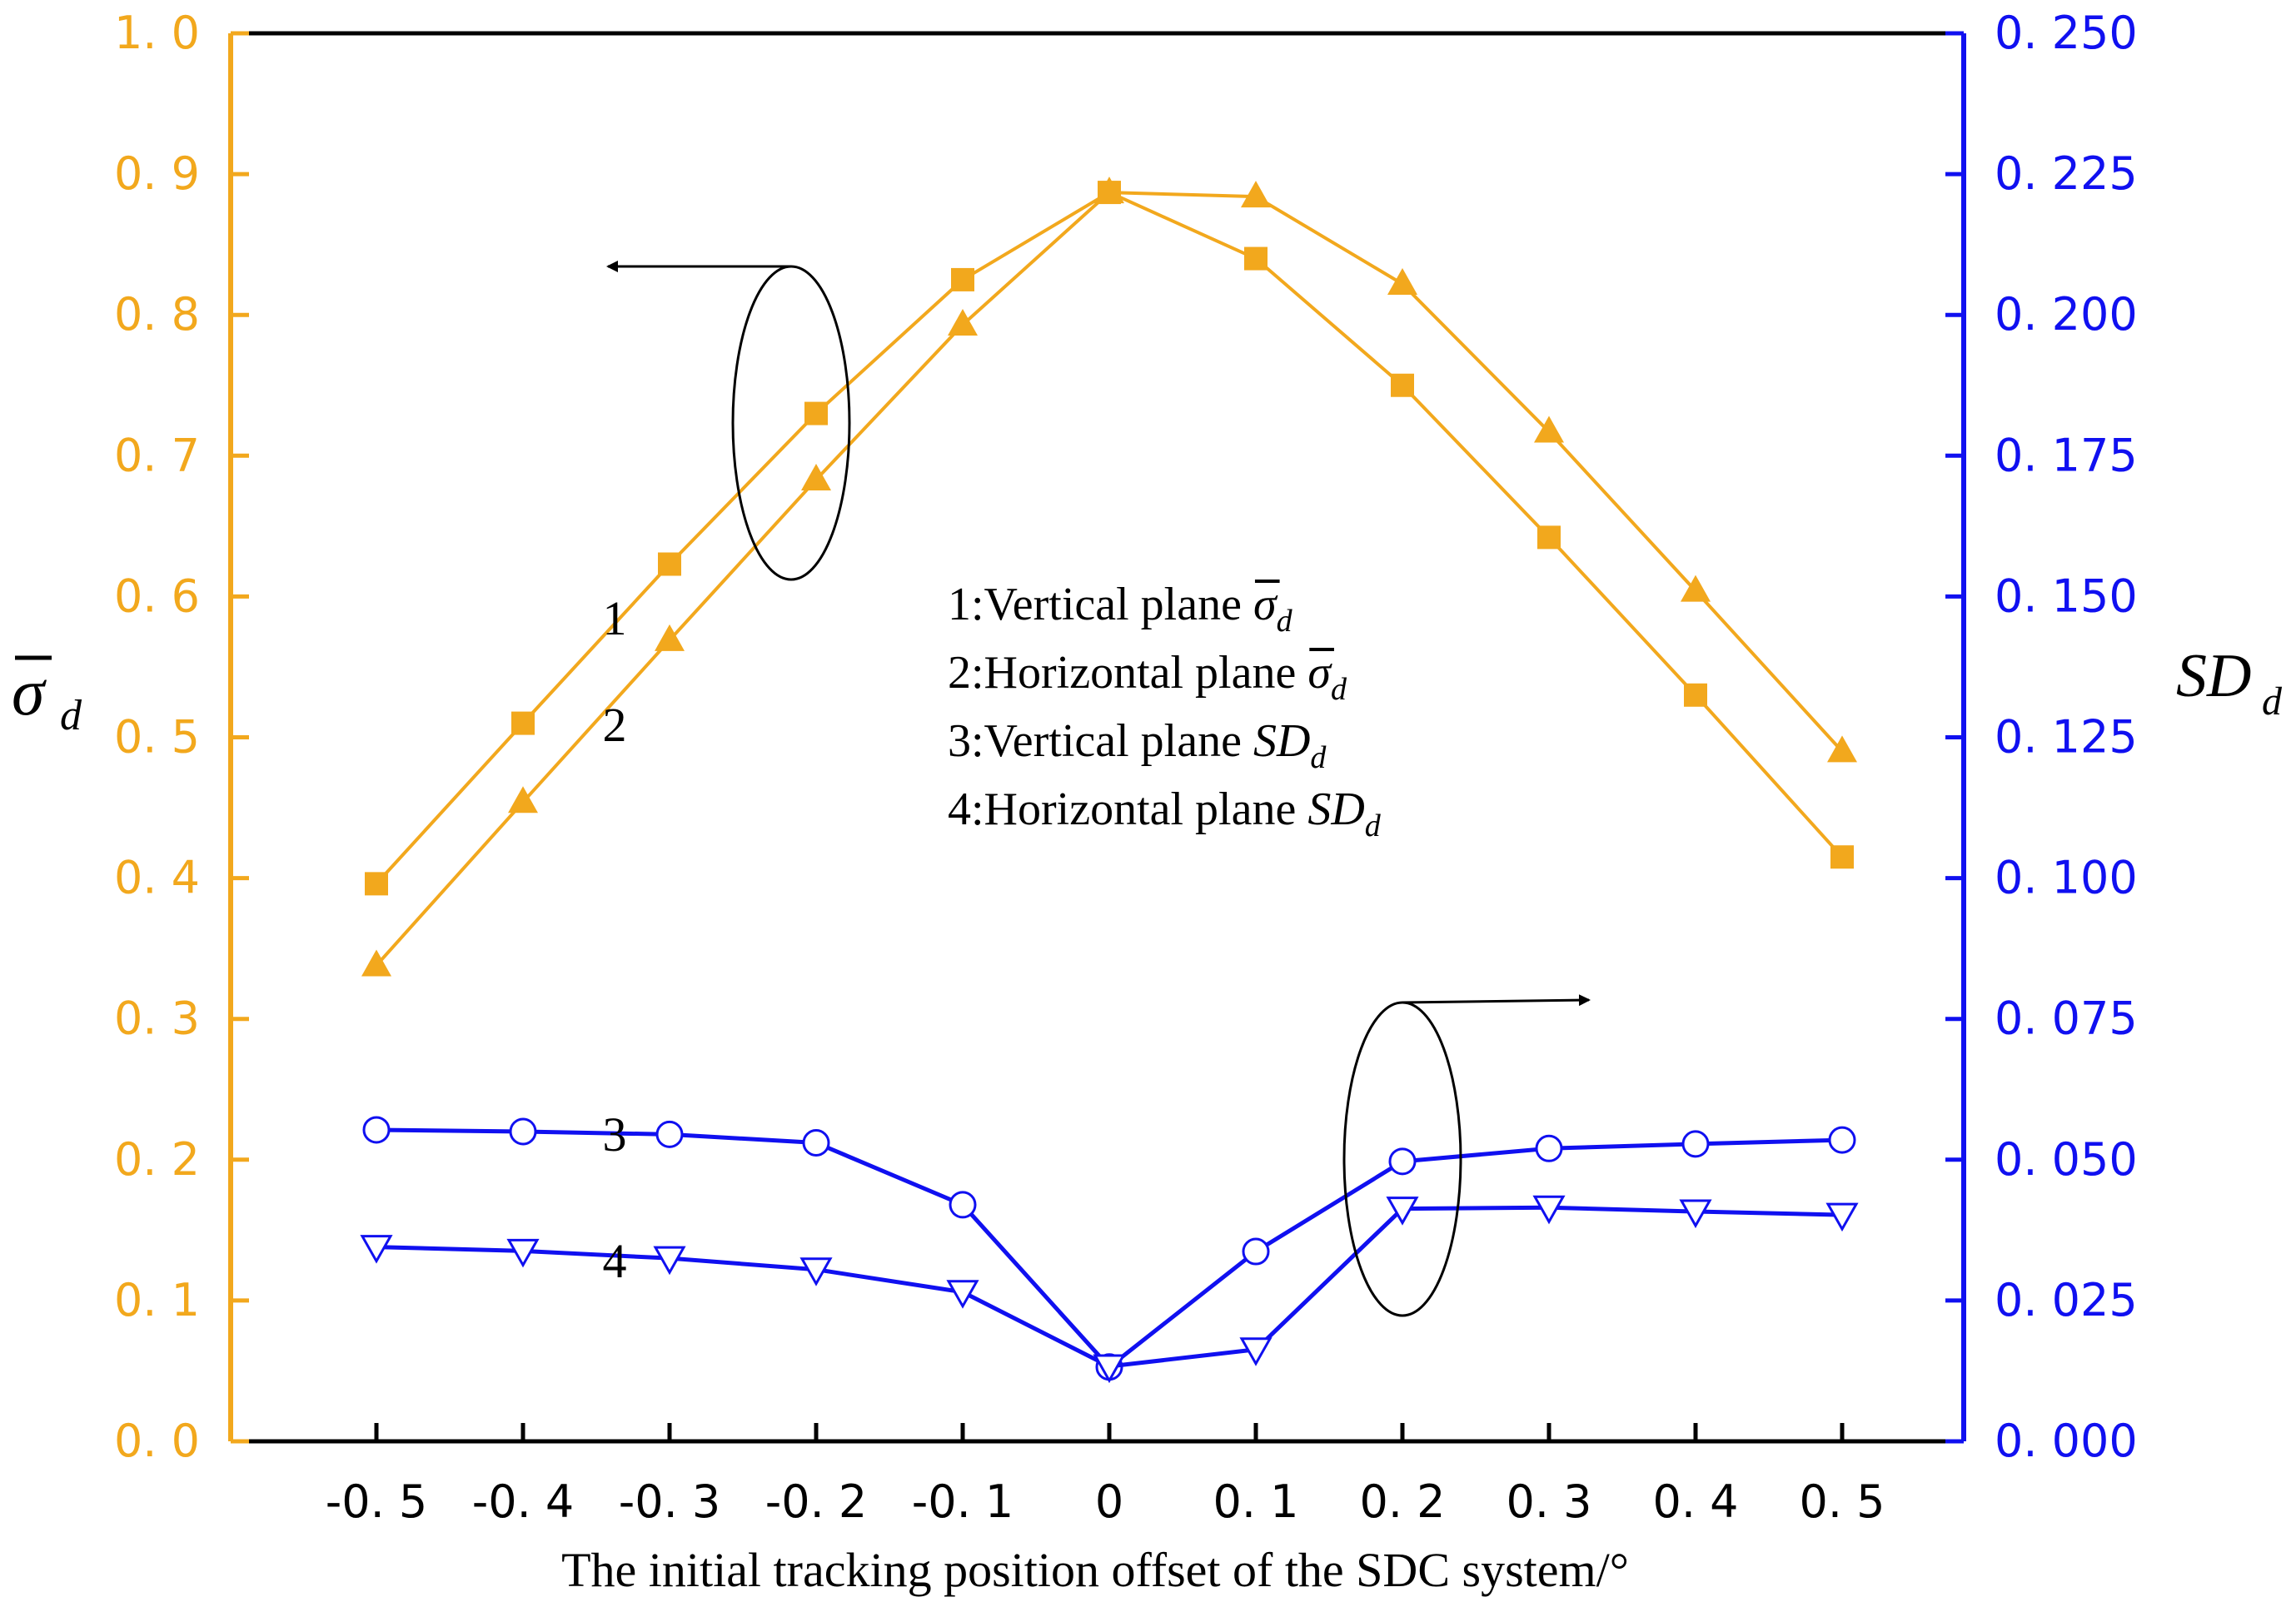 The width and height of the screenshot is (2296, 1617). I want to click on right-axis-label-subscript: d, so click(2273, 702).